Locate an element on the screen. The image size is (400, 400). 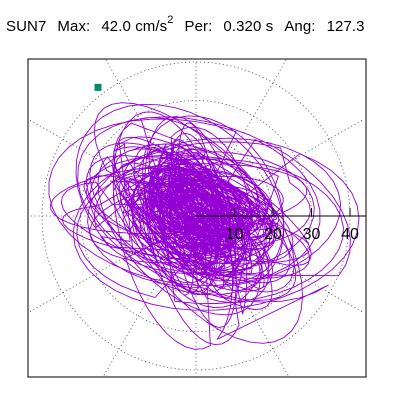
max-unit-exponent: 2 is located at coordinates (170, 20).